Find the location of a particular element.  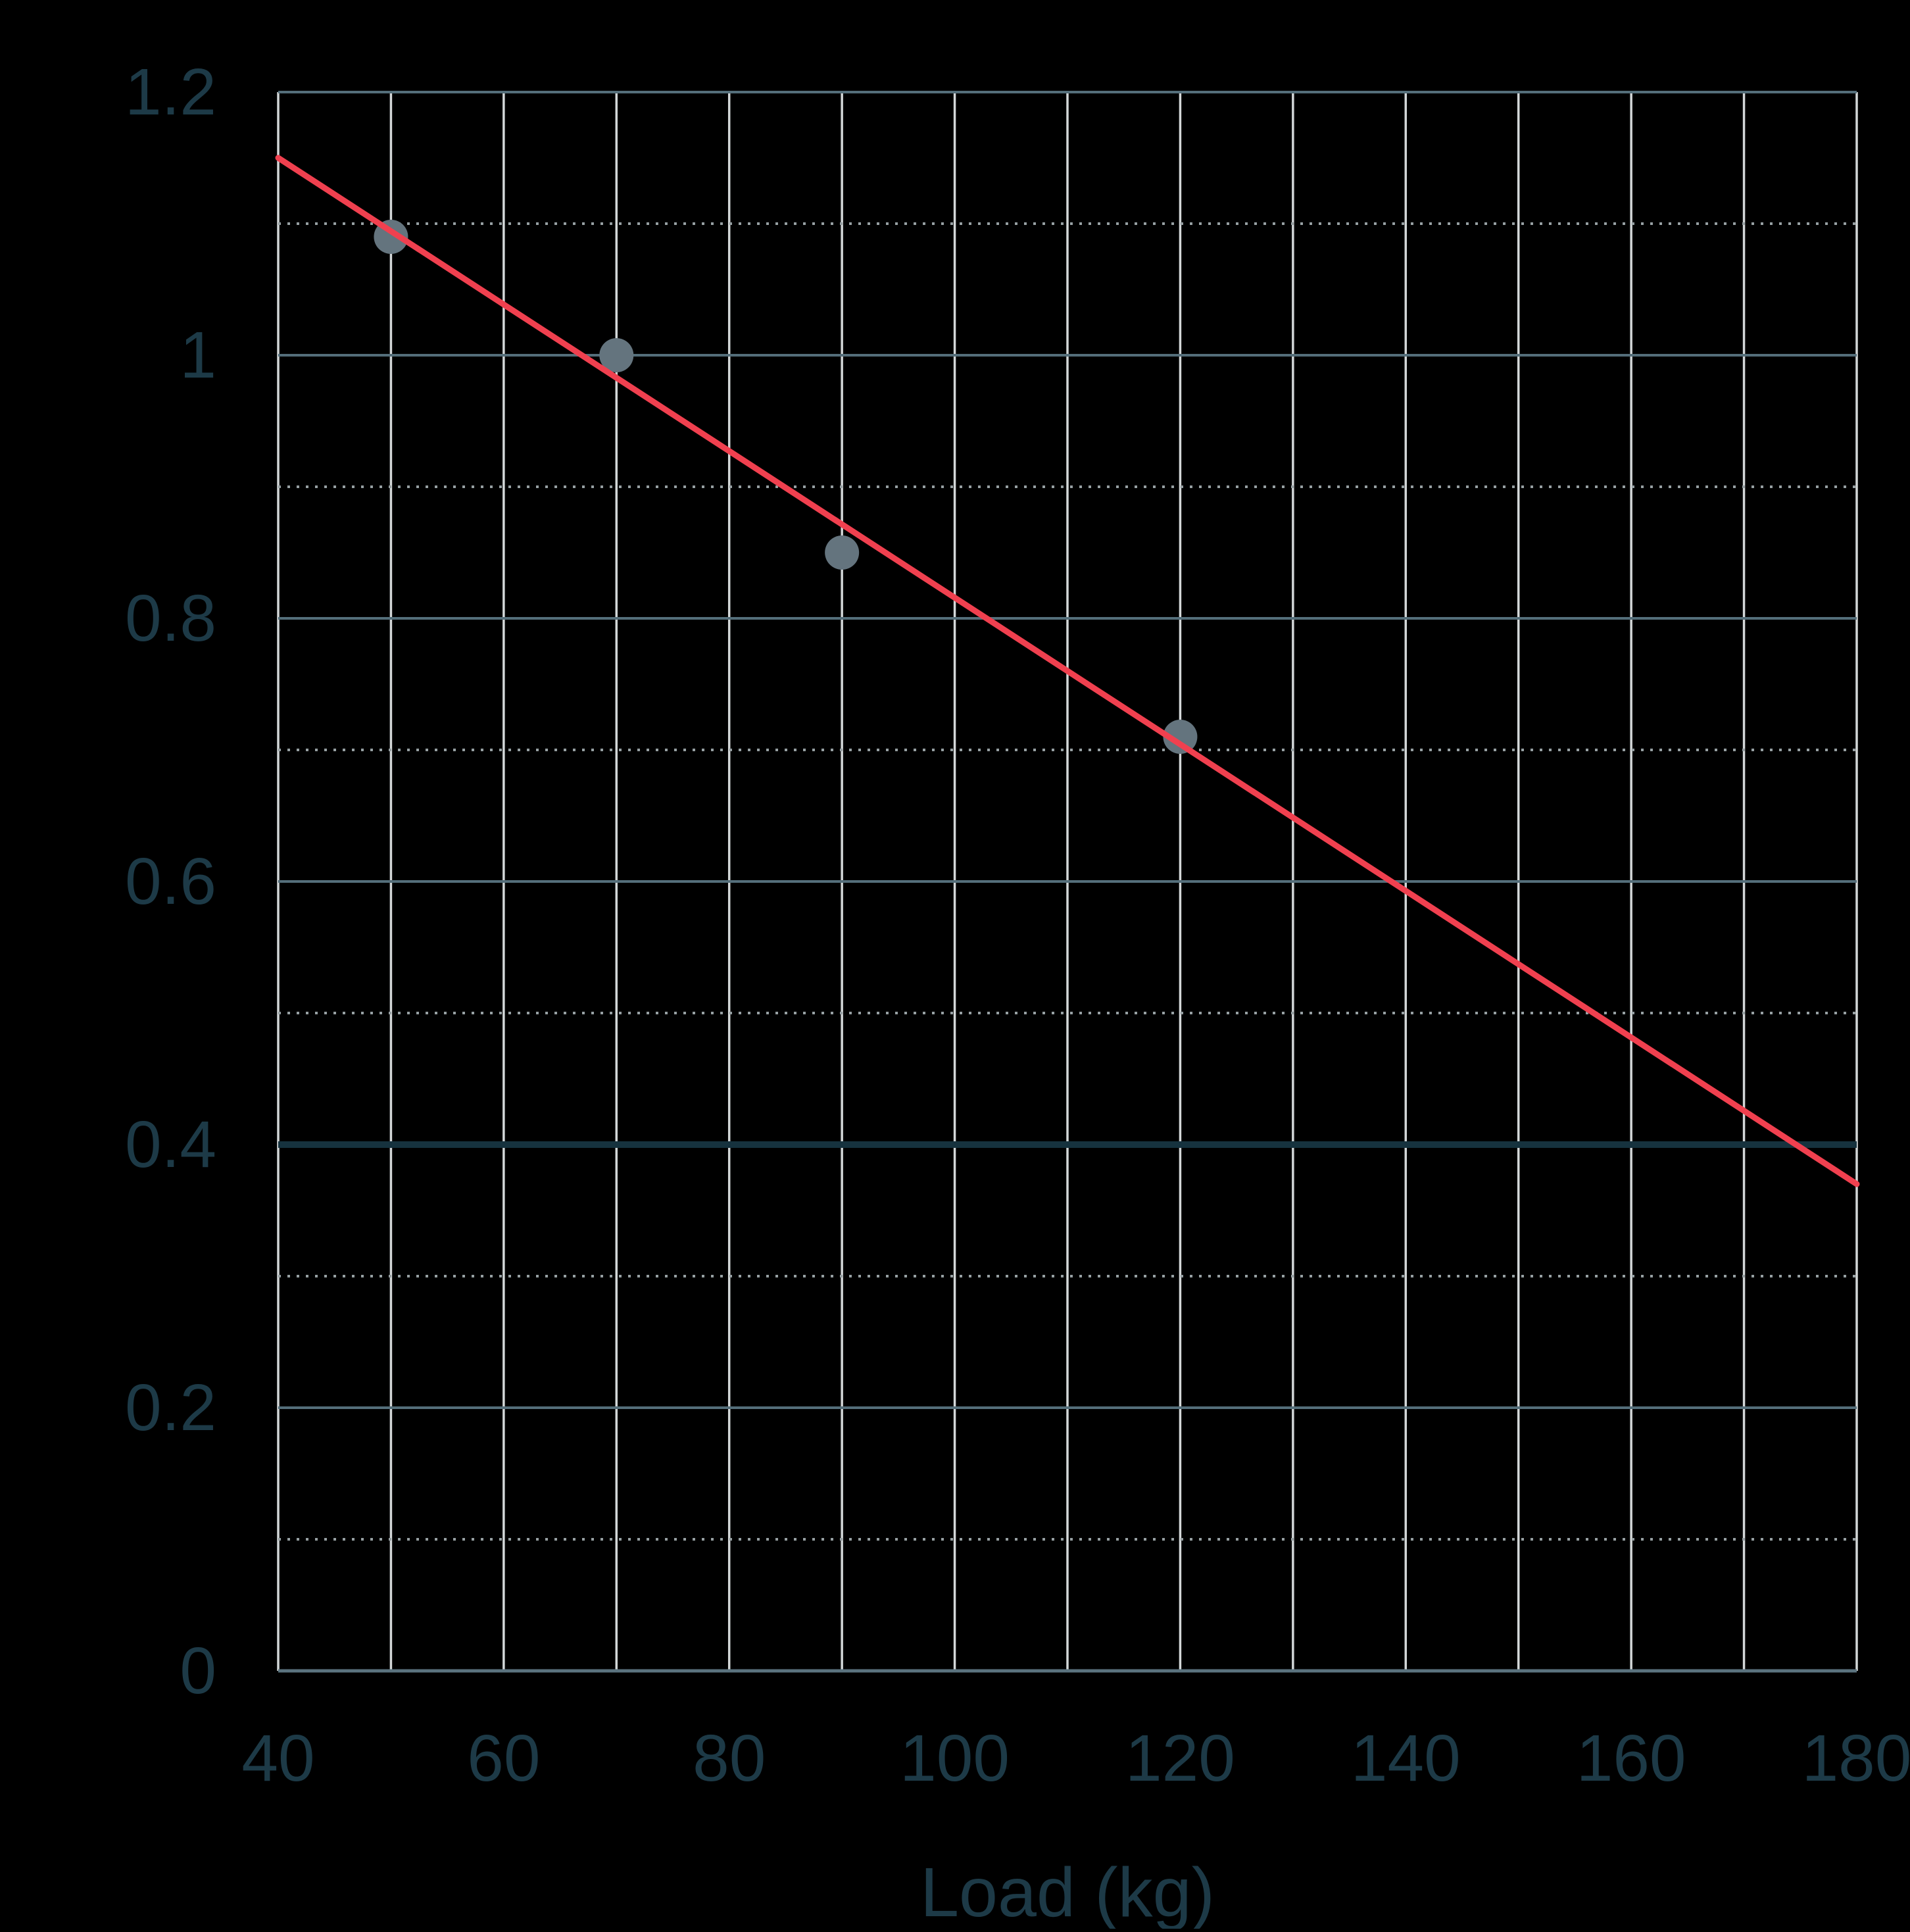

y-tick-label: 1 is located at coordinates (198, 355).